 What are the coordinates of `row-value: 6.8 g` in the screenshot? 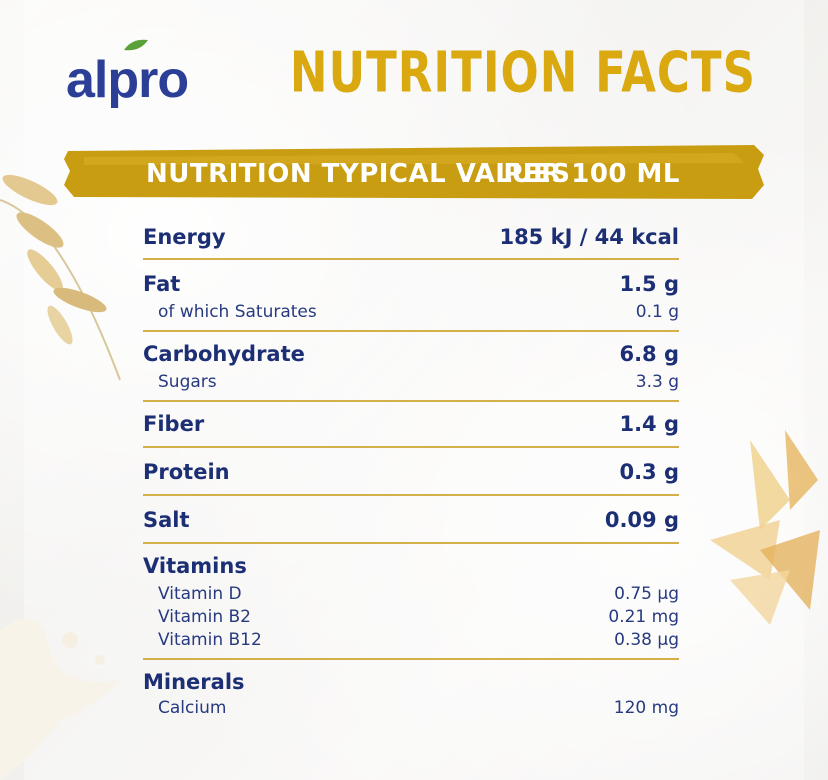 It's located at (649, 354).